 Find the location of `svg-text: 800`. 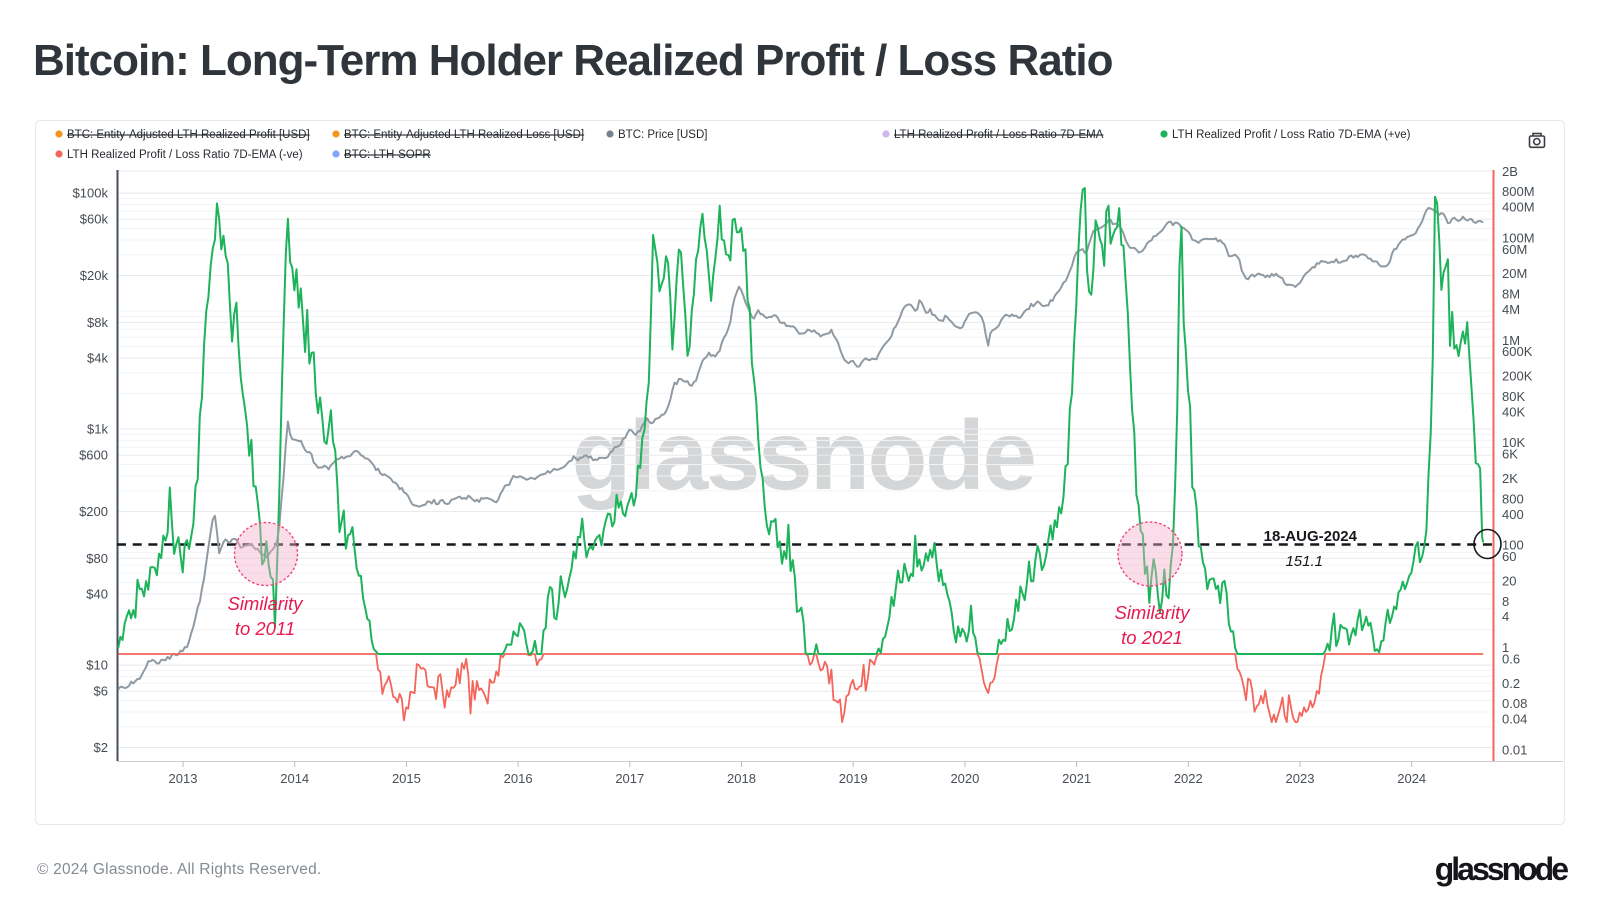

svg-text: 800 is located at coordinates (1513, 498).